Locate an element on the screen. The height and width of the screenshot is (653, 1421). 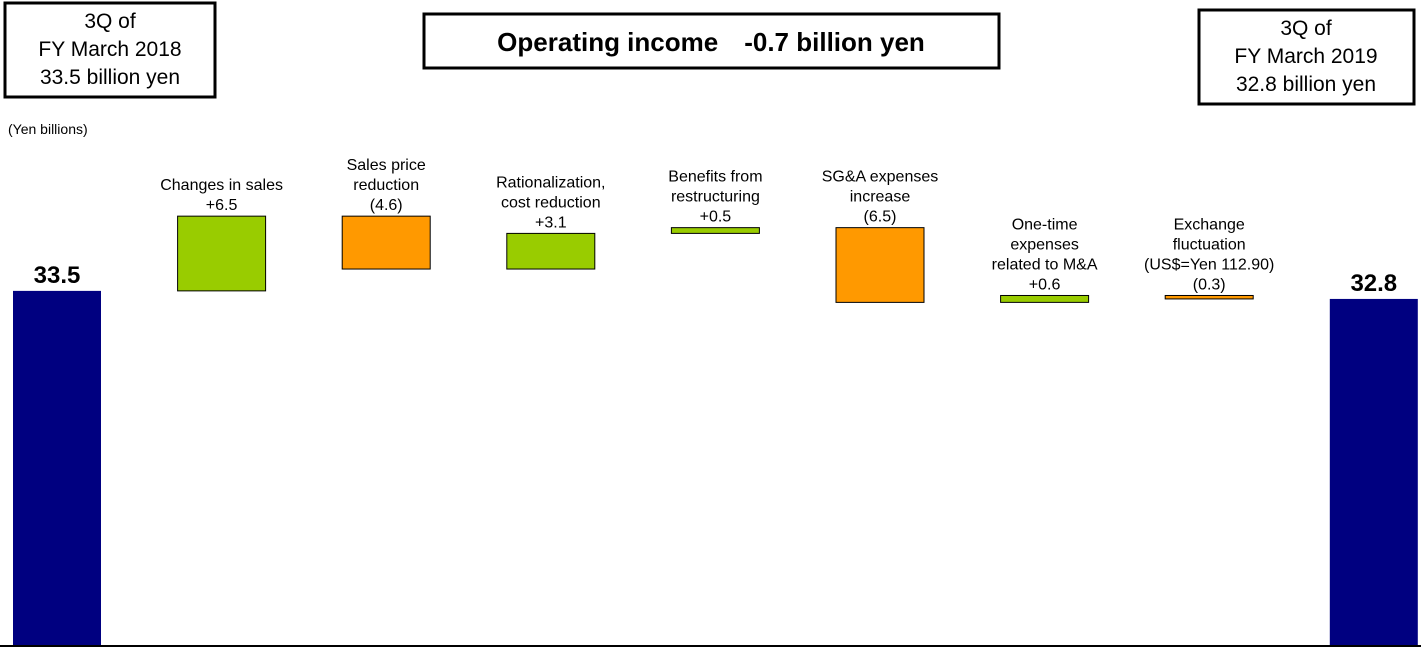
category-label: SG&A expenses is located at coordinates (880, 177).